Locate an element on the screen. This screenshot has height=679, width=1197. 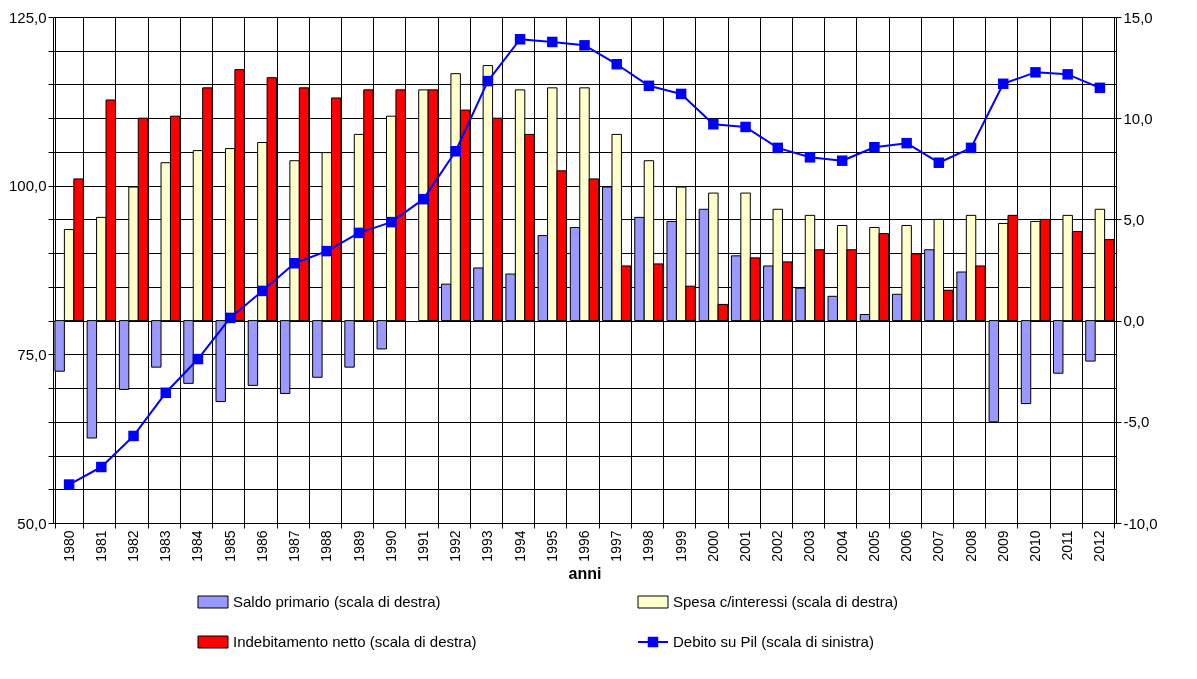
x-tick-label: 1999 is located at coordinates (680, 546).